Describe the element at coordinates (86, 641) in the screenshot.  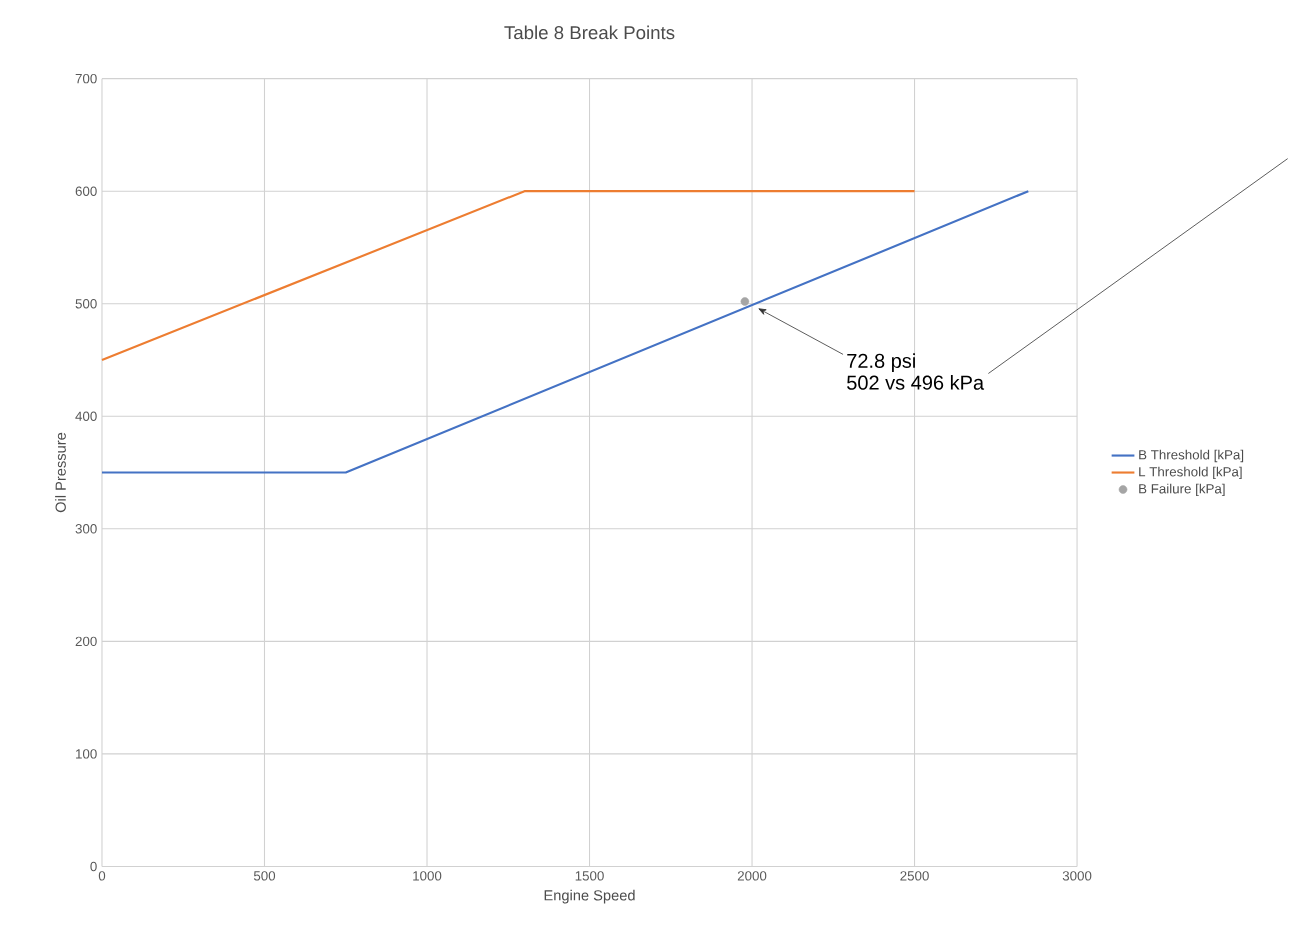
I see `y-tick-label: 200` at that location.